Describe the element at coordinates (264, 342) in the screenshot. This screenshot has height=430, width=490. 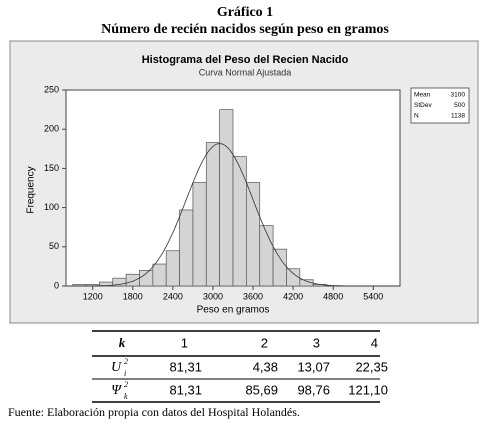
I see `table-header: 2` at that location.